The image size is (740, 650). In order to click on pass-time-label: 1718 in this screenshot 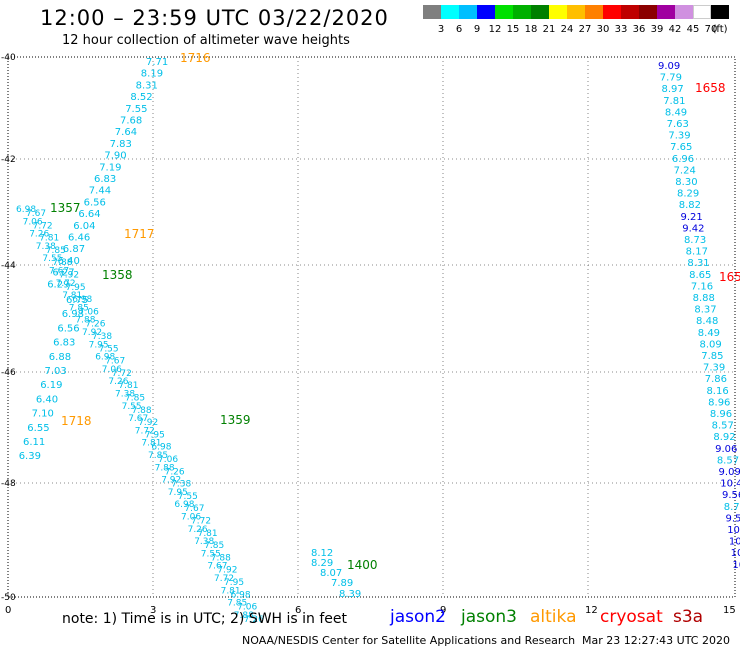, I will do `click(76, 421)`.